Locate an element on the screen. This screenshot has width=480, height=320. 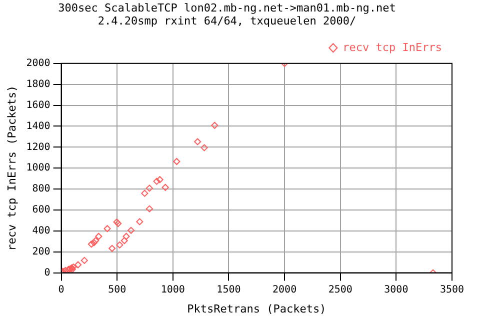
chart-subtitle: 2.4.20smp rxint 64/64, txqueuelen 2000/ is located at coordinates (227, 21).